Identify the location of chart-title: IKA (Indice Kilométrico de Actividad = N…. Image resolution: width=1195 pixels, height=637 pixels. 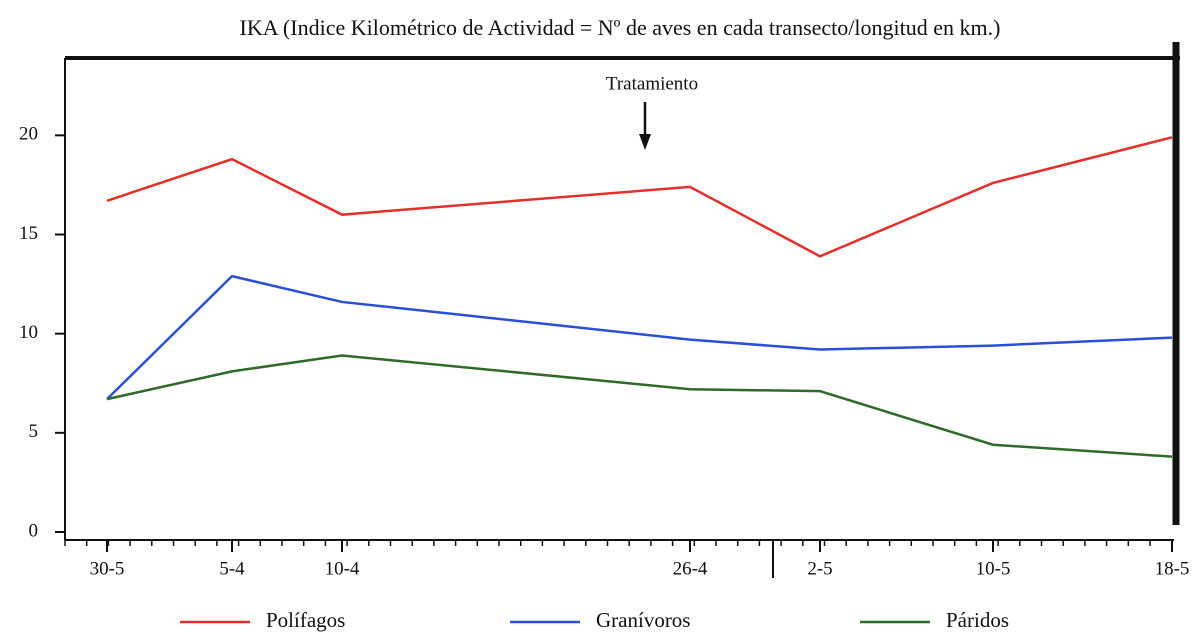
(620, 27).